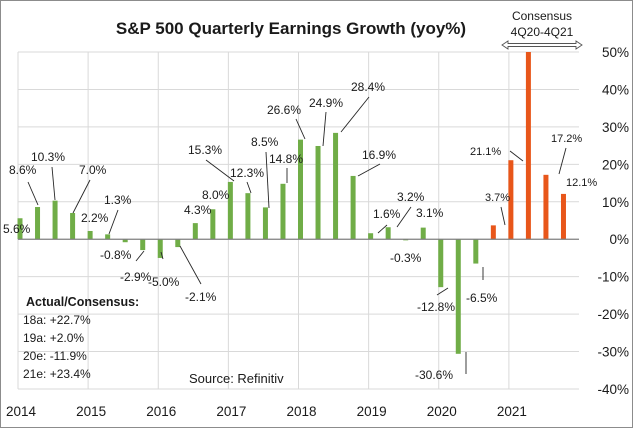 Image resolution: width=633 pixels, height=432 pixels. What do you see at coordinates (542, 45) in the screenshot?
I see `double-arrow-icon` at bounding box center [542, 45].